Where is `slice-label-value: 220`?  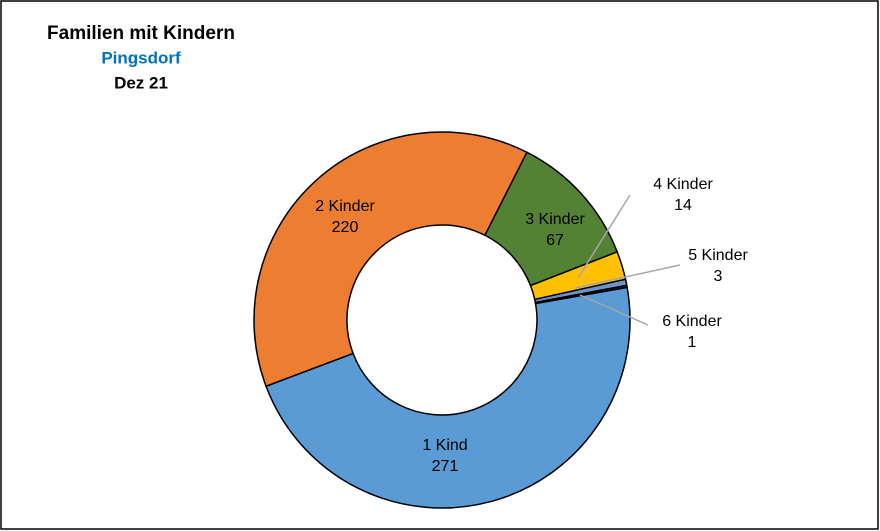
slice-label-value: 220 is located at coordinates (345, 227).